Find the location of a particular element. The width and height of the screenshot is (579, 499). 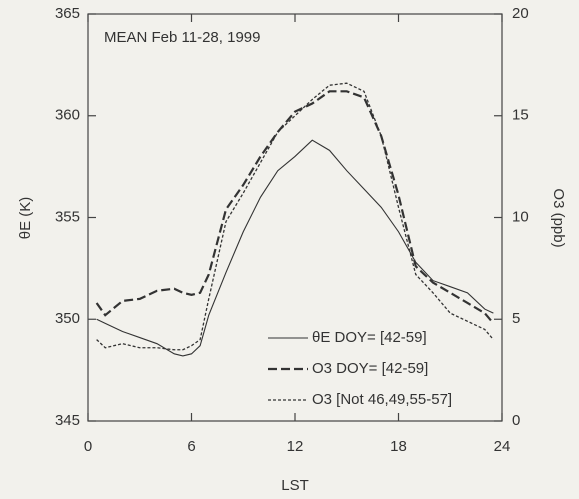

y-tick-label: 360 is located at coordinates (67, 115).